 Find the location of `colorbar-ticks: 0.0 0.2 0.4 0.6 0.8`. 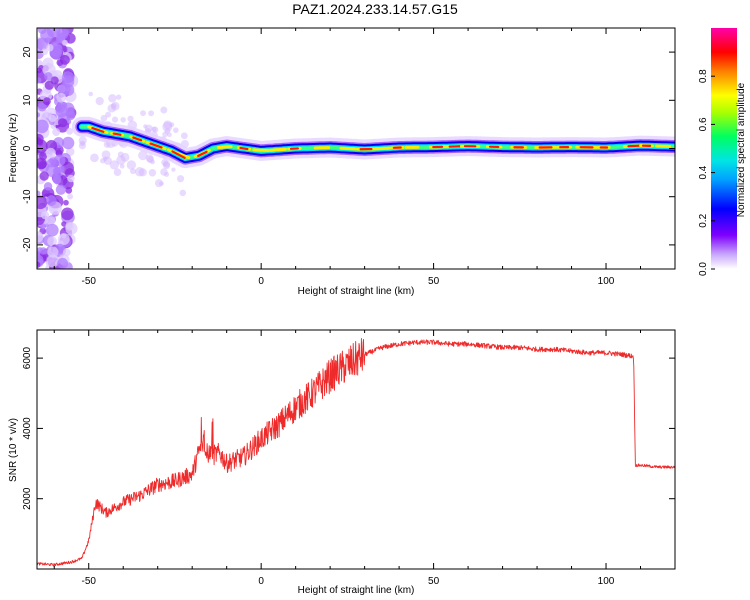

colorbar-ticks: 0.0 0.2 0.4 0.6 0.8 is located at coordinates (706, 172).